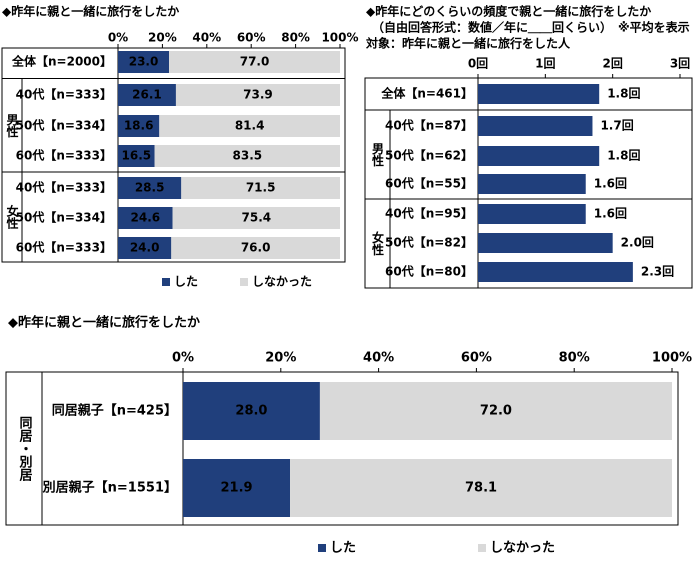  I want to click on y-tick-label: 50代【n=82】, so click(429, 242).